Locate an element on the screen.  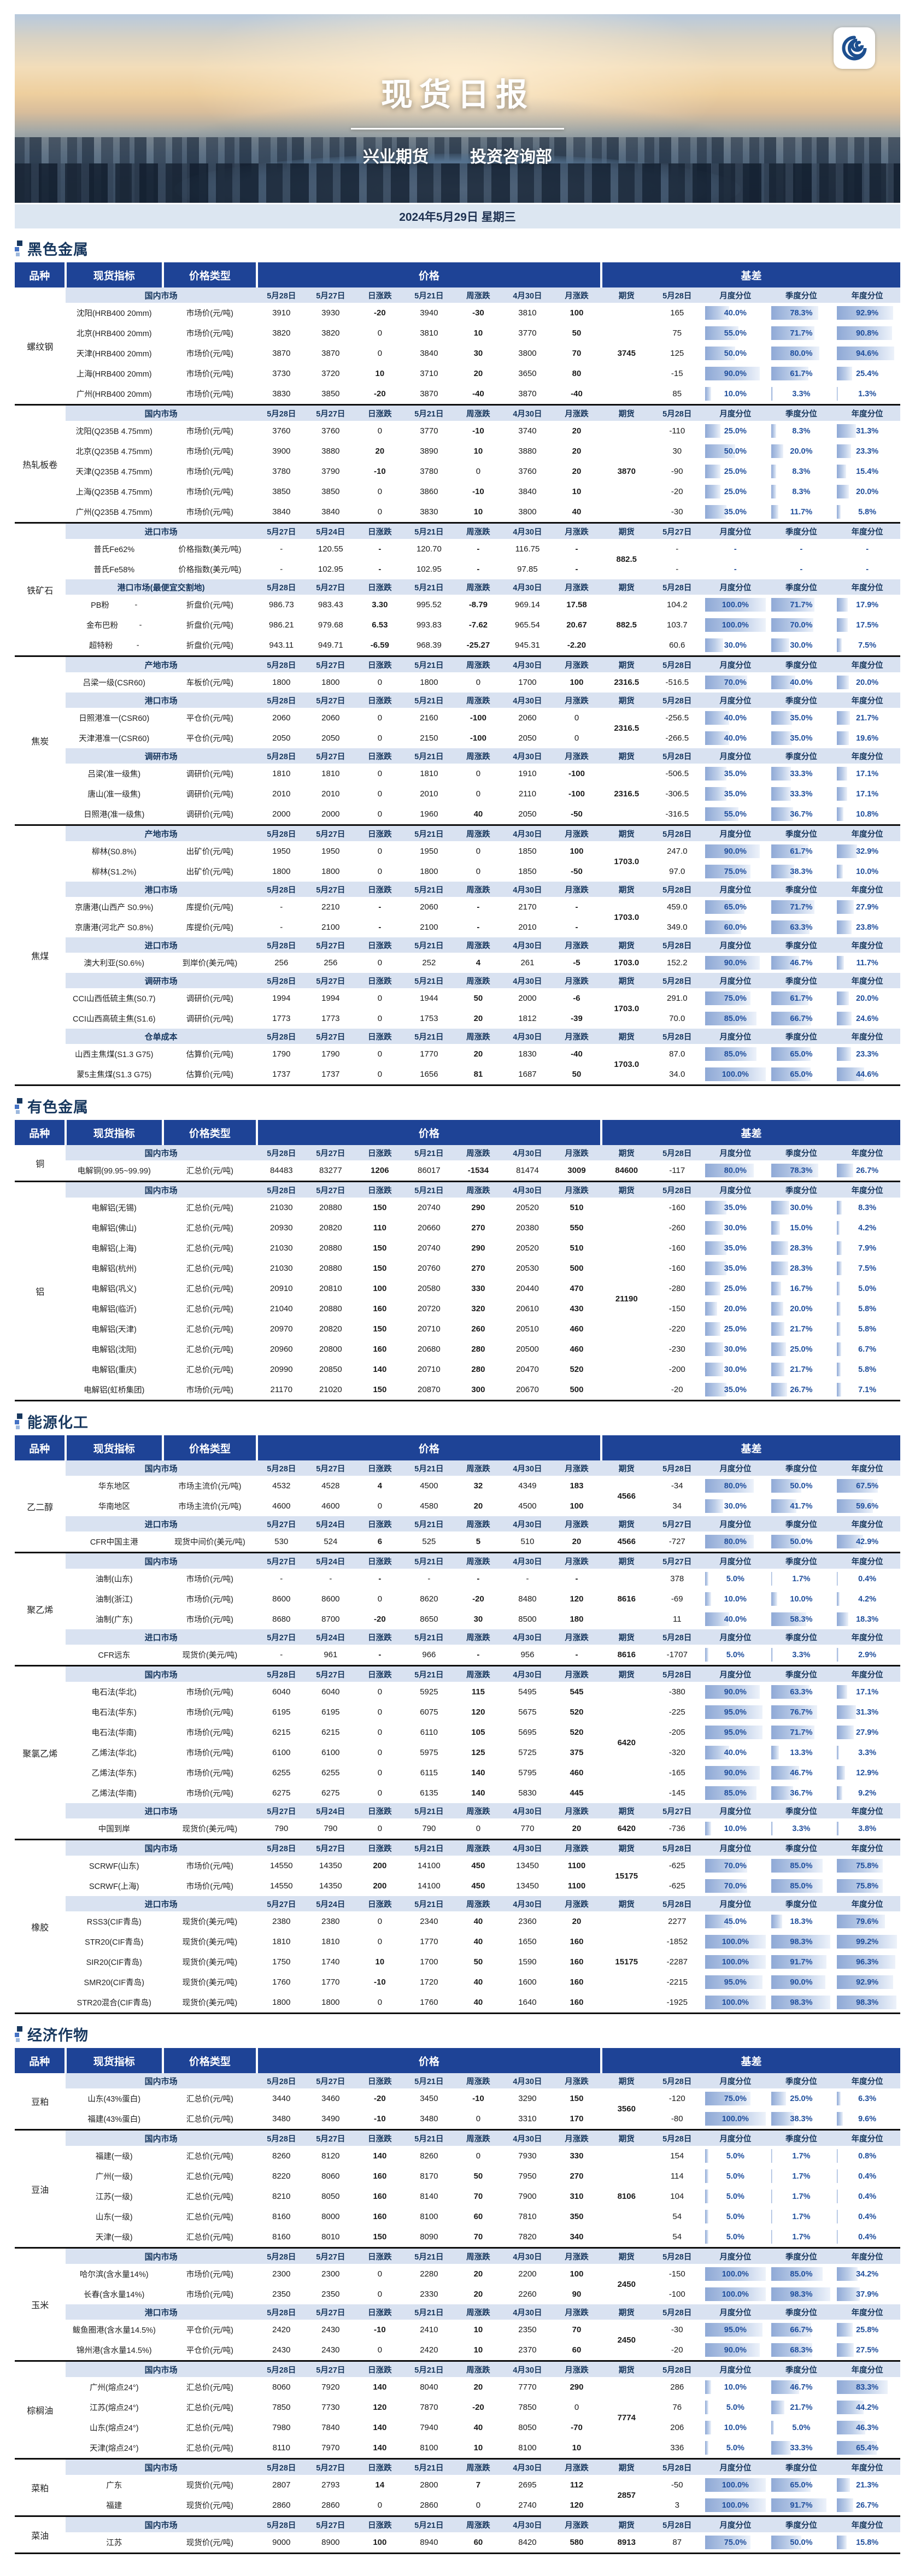
price-cell: - is located at coordinates (379, 1656).